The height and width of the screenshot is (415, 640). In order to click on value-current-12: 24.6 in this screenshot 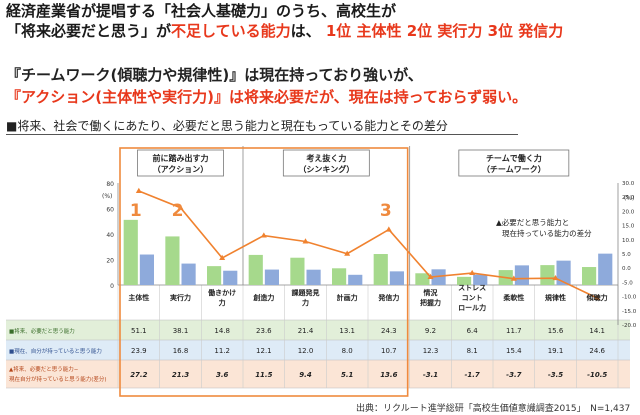, I will do `click(597, 351)`.